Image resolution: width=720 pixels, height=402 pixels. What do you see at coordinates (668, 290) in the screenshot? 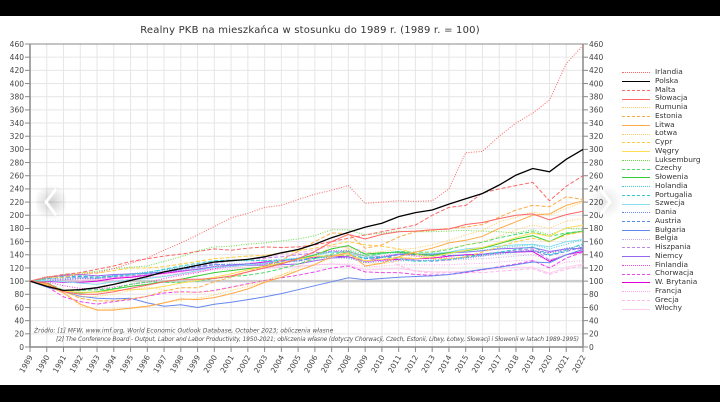
I see `legend-label: Francja` at bounding box center [668, 290].